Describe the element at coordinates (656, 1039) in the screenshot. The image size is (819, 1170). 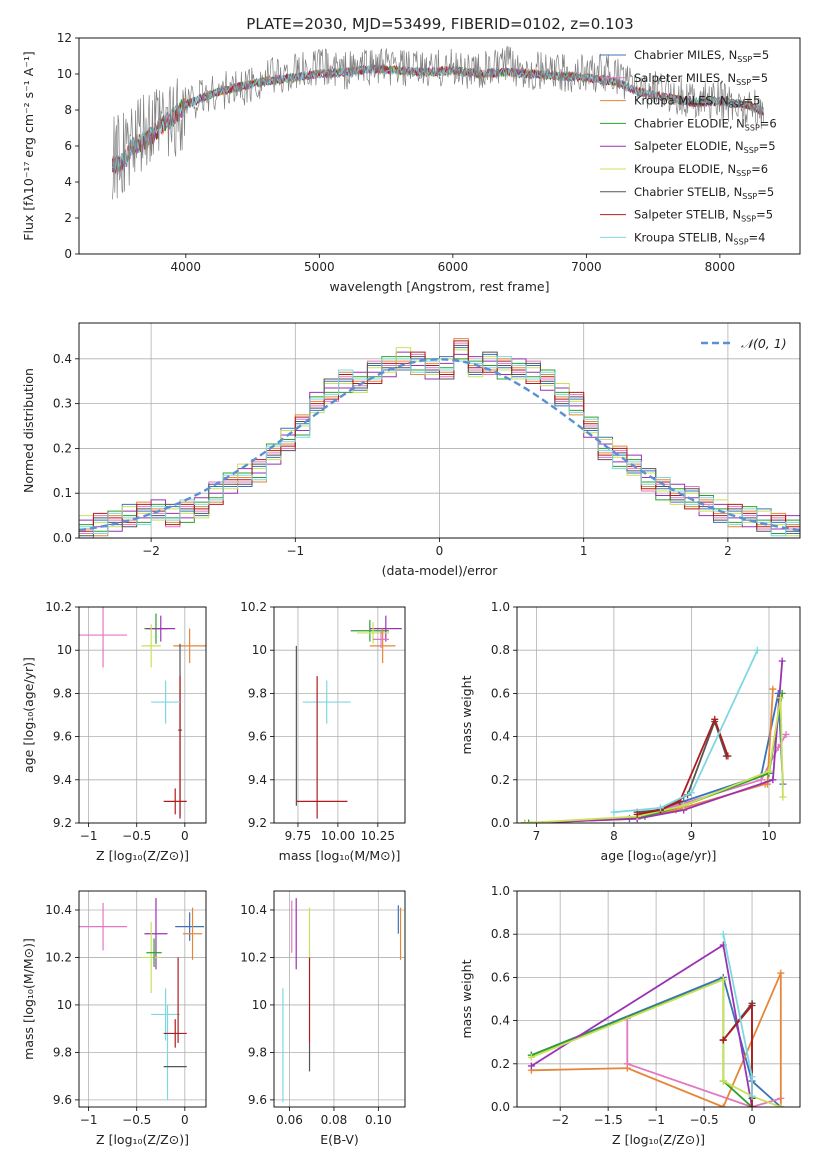
I see `weight-line-kroupa_miles` at that location.